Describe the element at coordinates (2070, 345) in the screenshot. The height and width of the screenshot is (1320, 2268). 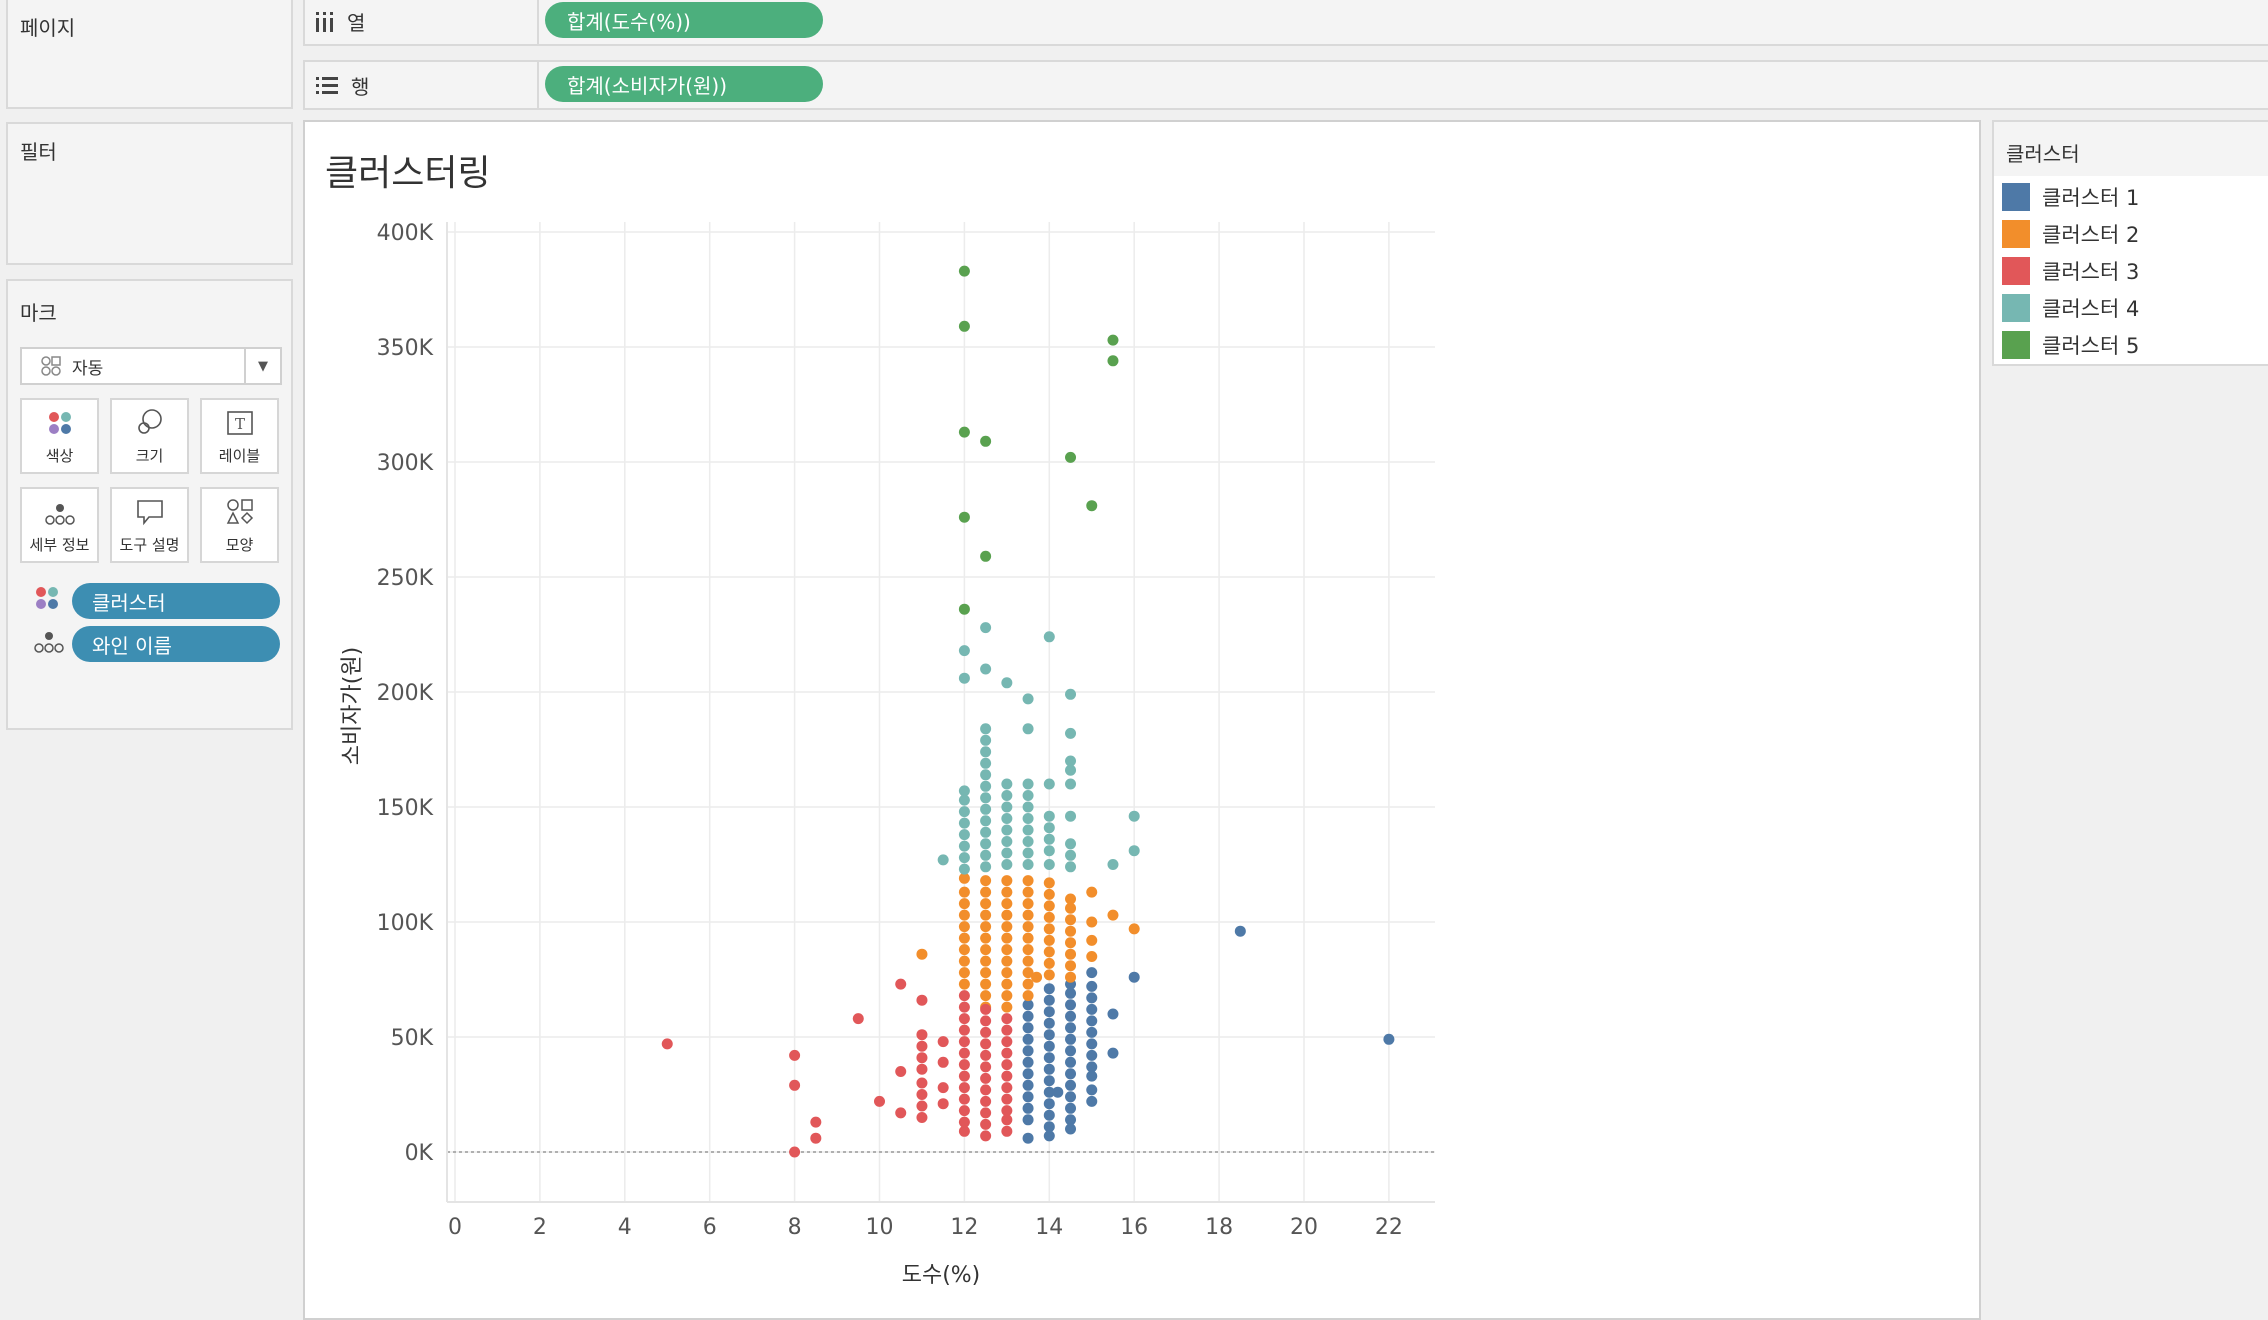
I see `legend-item: 클러스터 5` at that location.